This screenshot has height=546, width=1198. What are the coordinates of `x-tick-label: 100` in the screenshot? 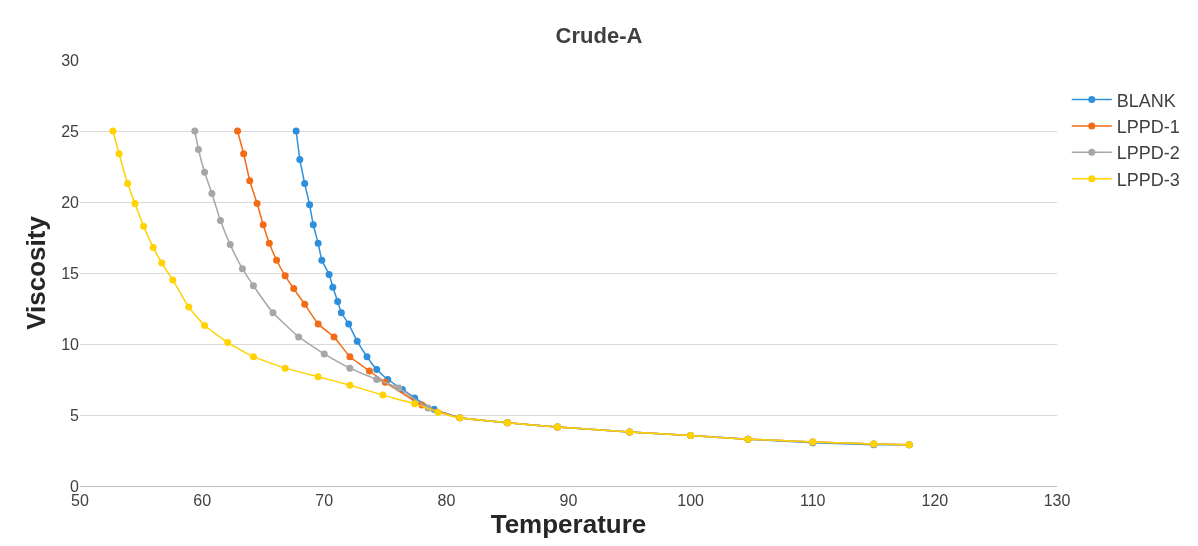 It's located at (691, 501).